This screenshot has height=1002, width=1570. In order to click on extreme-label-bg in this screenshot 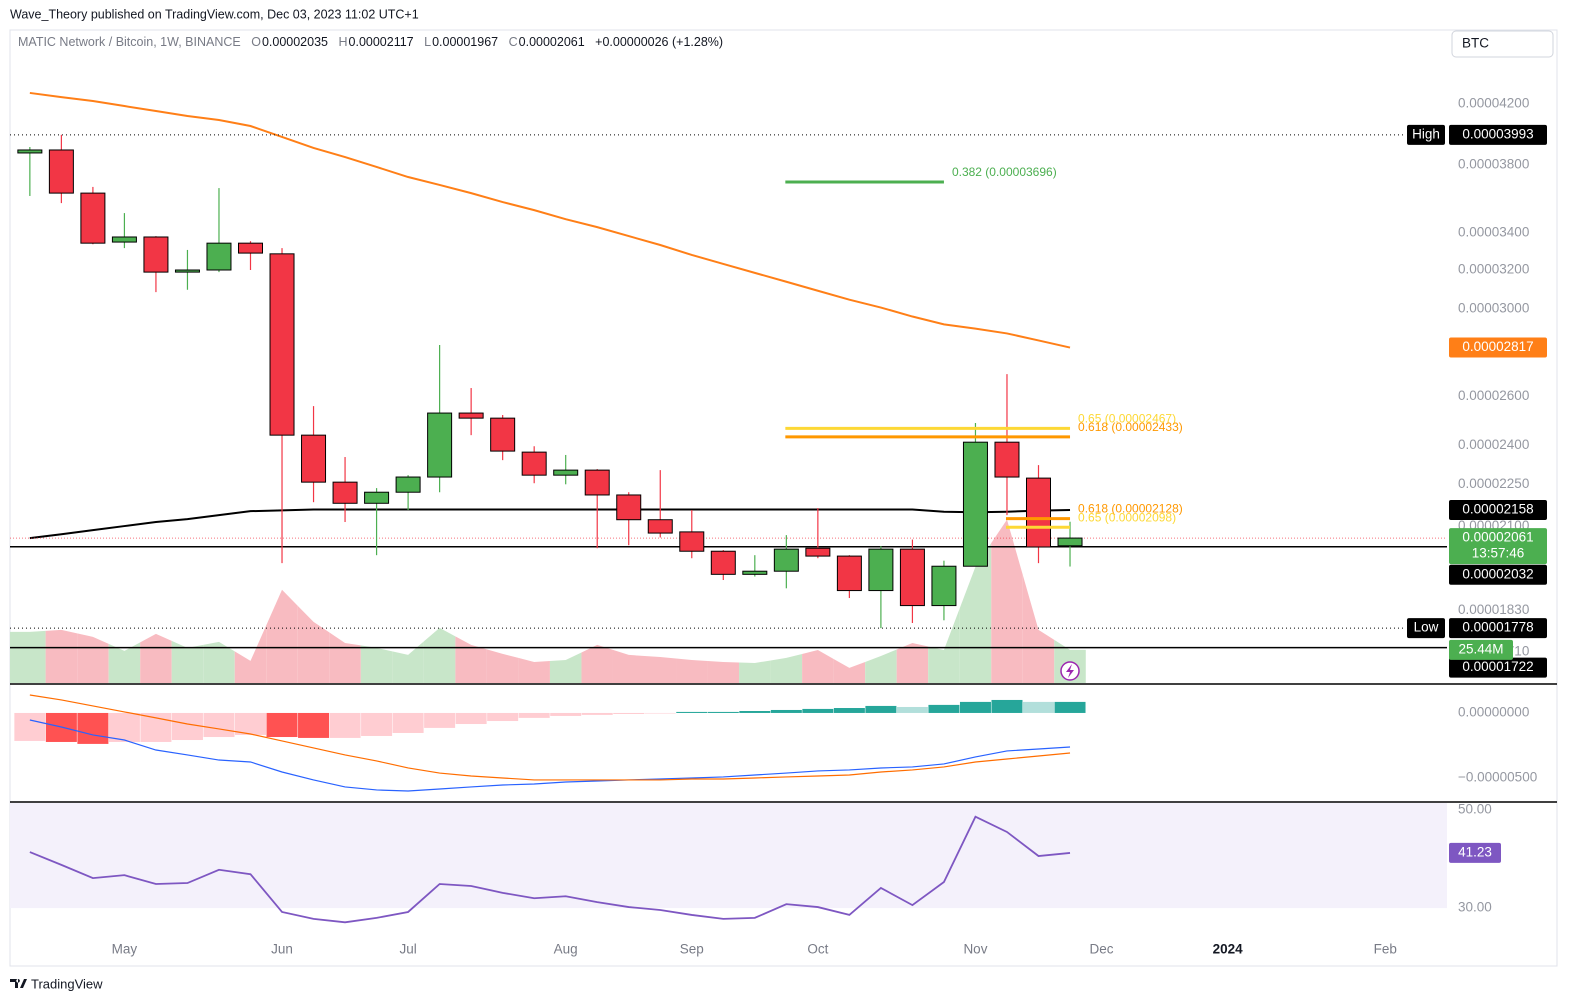, I will do `click(1426, 134)`.